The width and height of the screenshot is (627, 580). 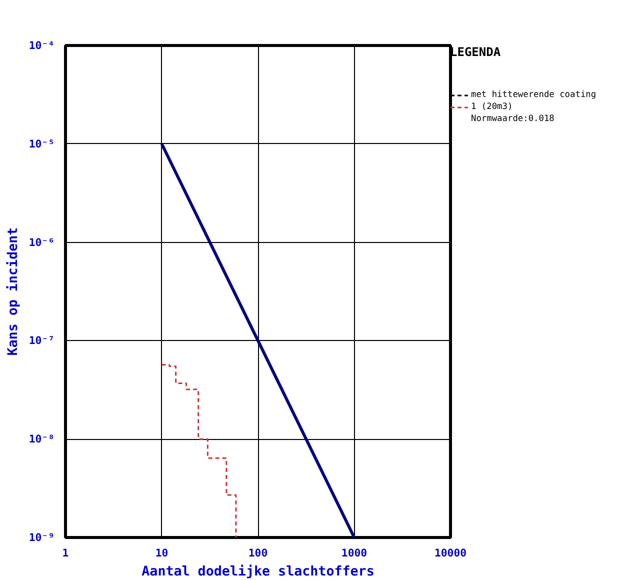 I want to click on x-tick-label: 10, so click(x=161, y=553).